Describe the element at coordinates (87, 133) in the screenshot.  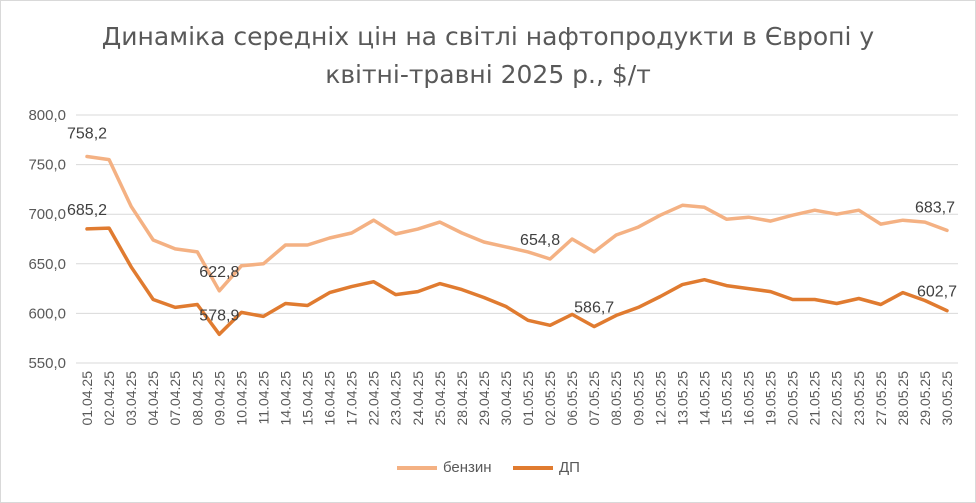
I see `data-label: 758,2` at that location.